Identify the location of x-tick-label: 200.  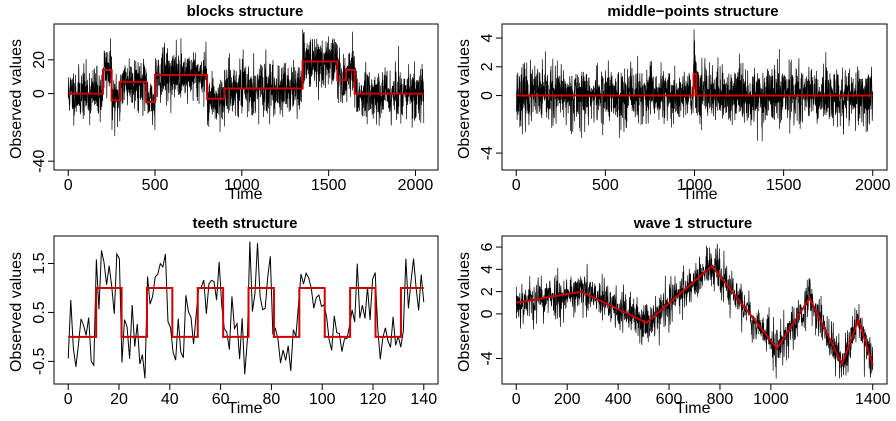
(567, 399).